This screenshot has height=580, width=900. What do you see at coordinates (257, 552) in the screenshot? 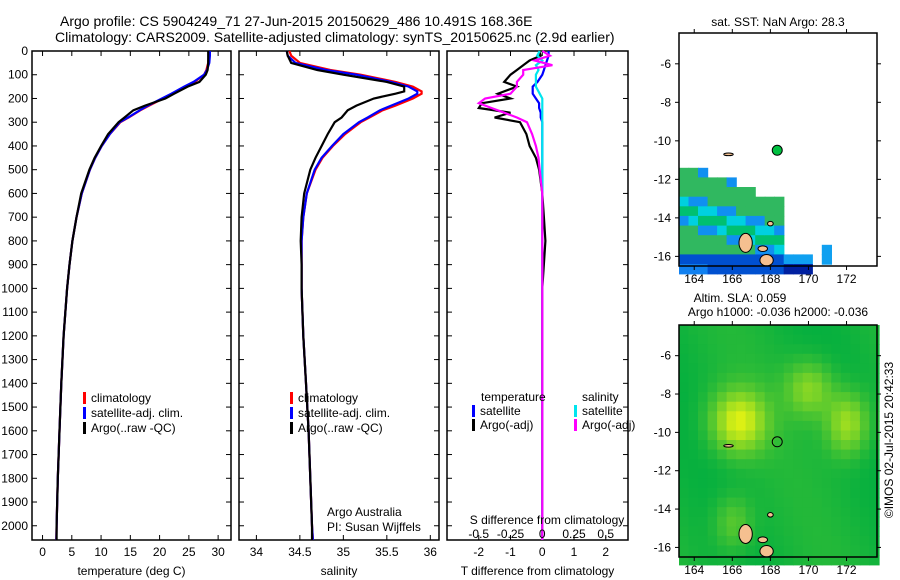
I see `x-tick-label: 34` at bounding box center [257, 552].